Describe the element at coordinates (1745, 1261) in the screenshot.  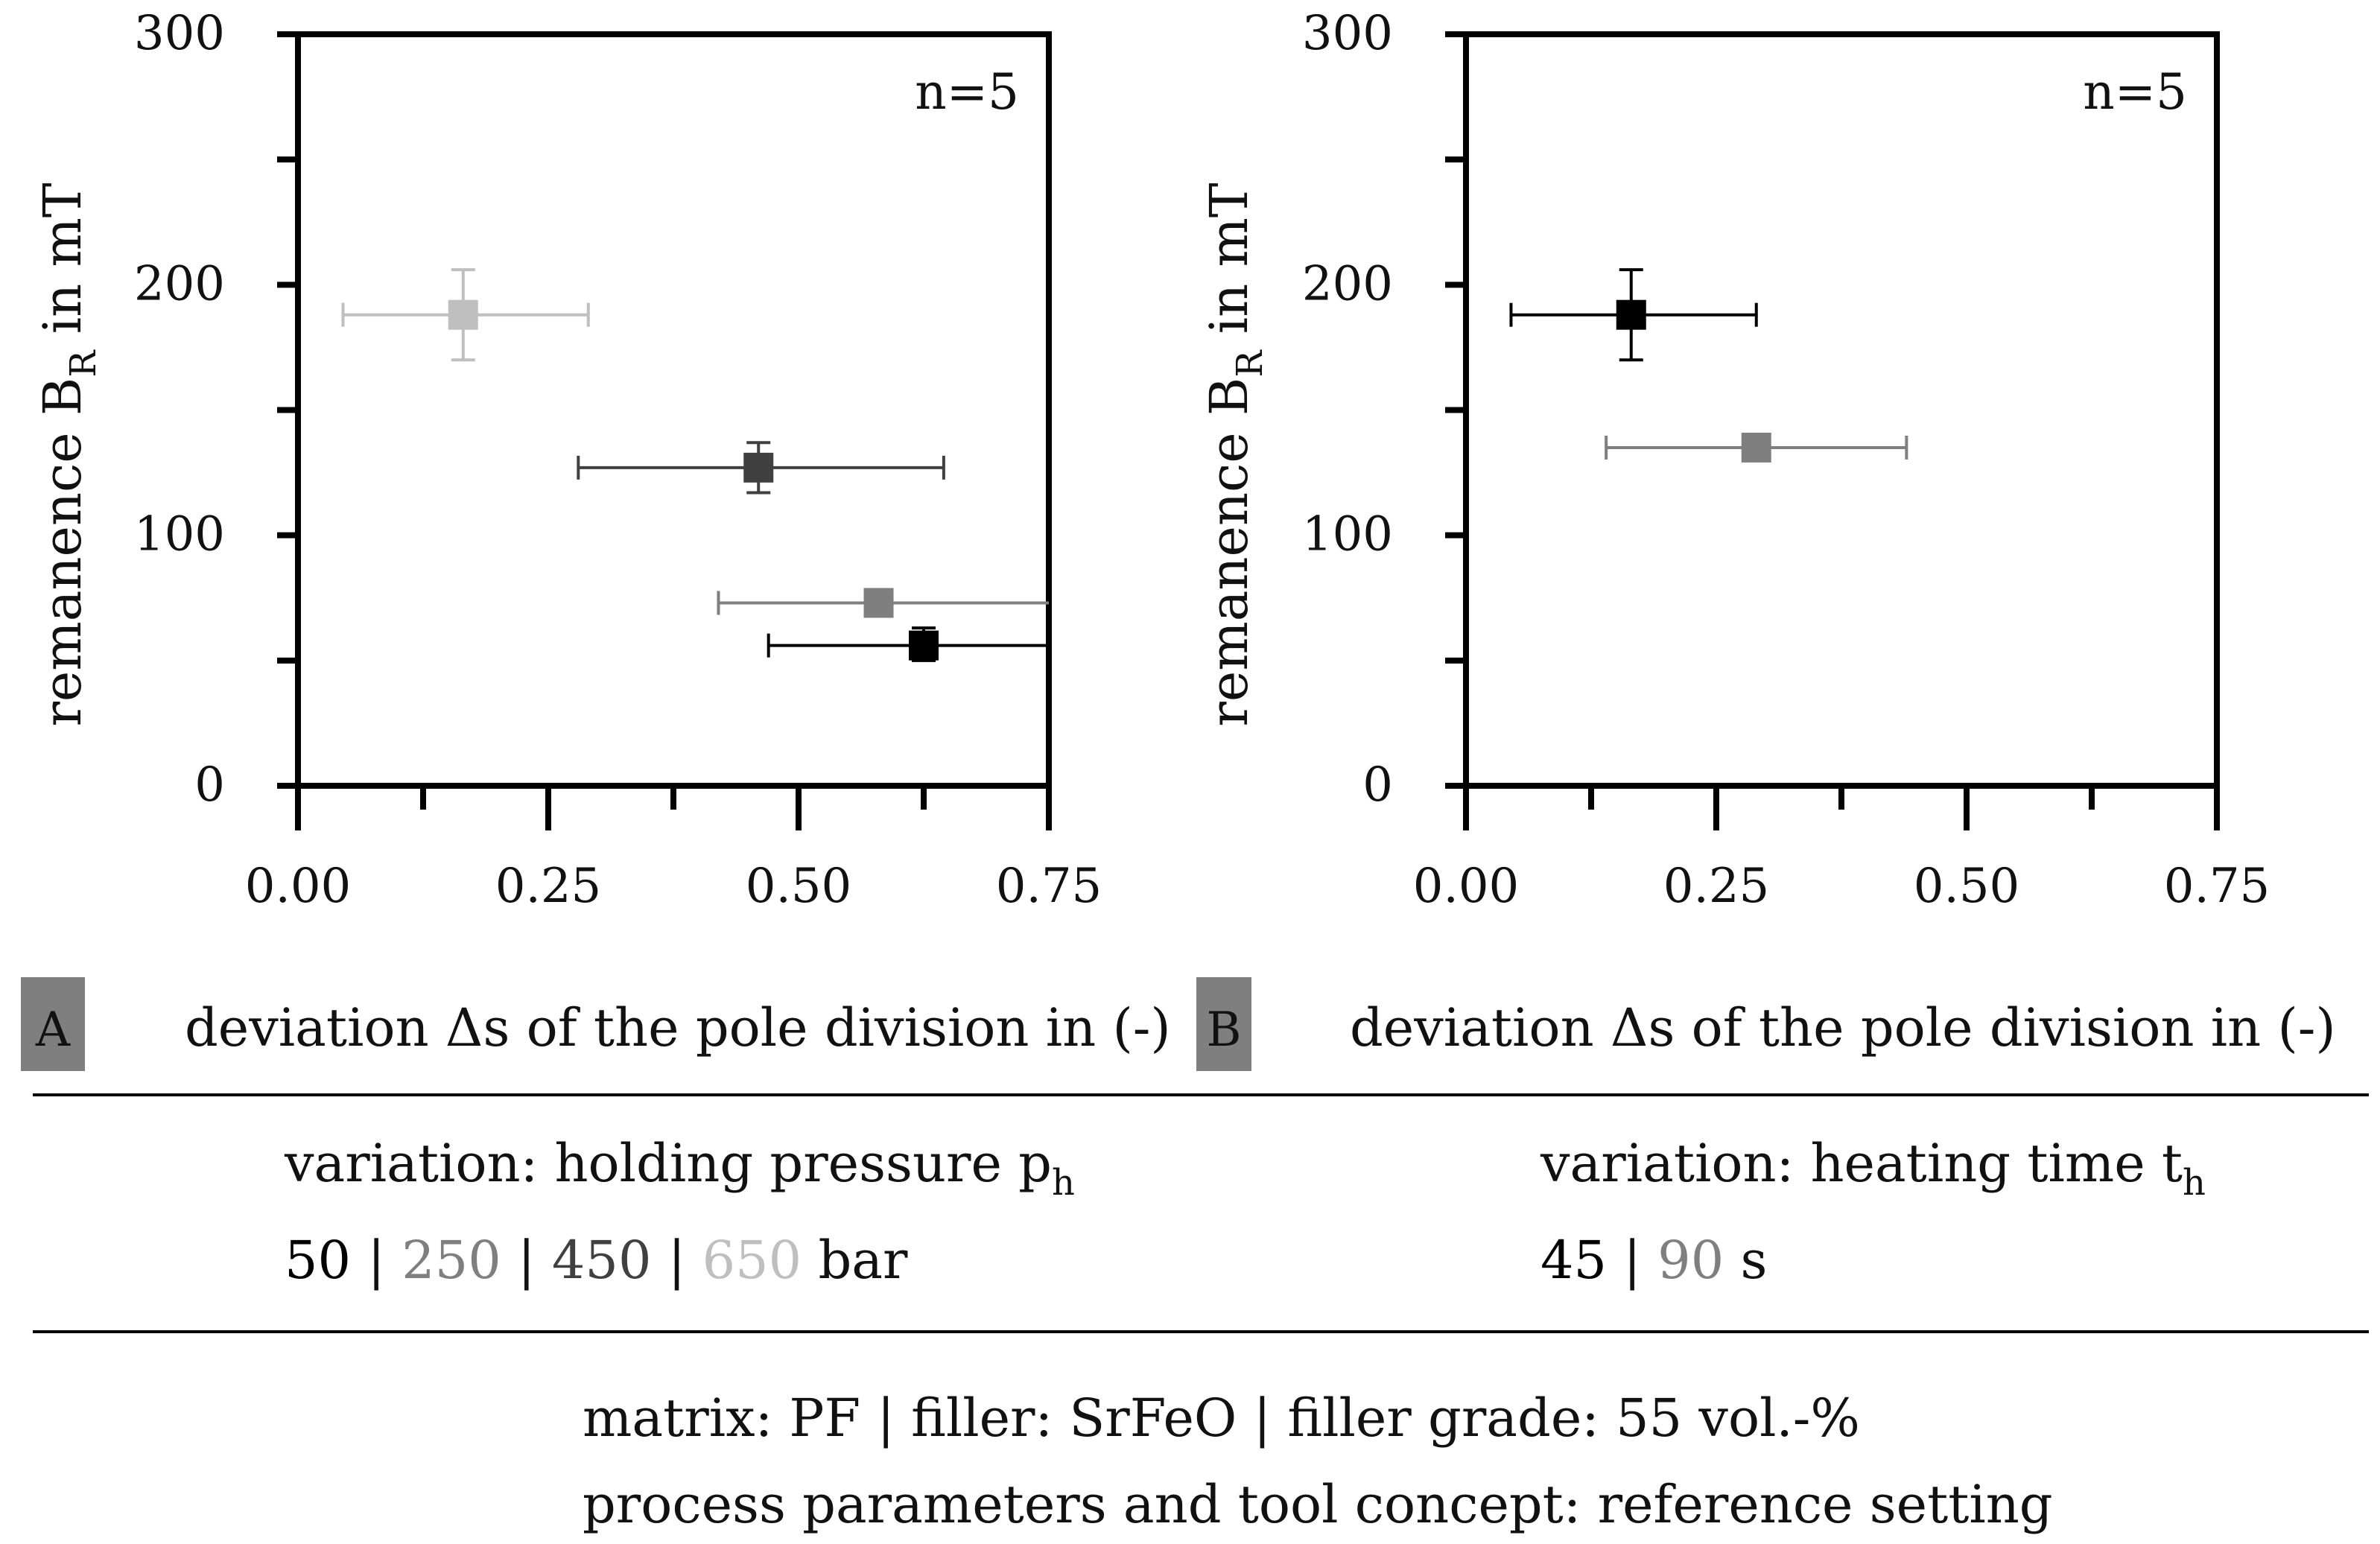
I see `legend-unit: s` at that location.